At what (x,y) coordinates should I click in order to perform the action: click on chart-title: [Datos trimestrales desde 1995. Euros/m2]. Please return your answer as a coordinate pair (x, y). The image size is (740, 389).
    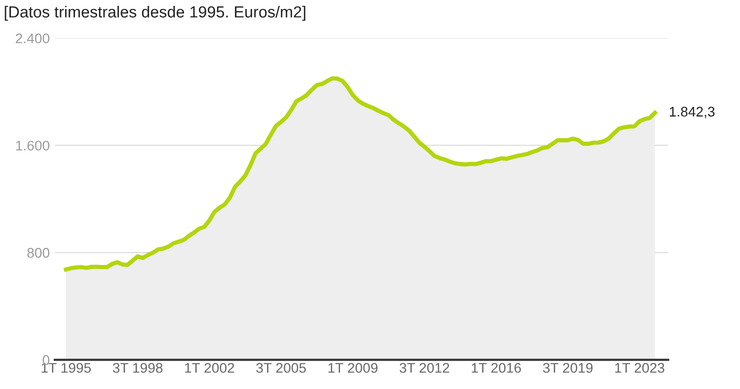
    Looking at the image, I should click on (155, 13).